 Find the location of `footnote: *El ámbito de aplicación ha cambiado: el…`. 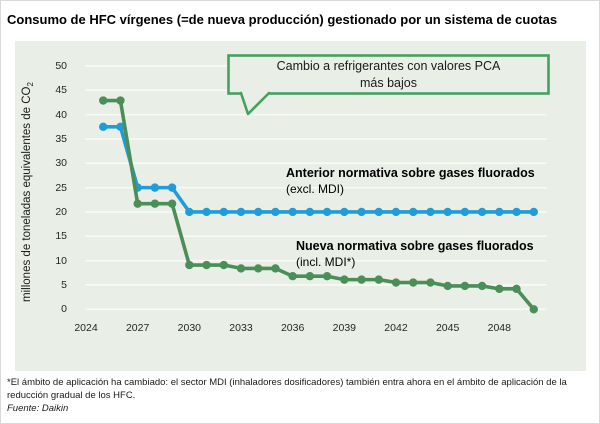

footnote: *El ámbito de aplicación ha cambiado: el… is located at coordinates (301, 395).